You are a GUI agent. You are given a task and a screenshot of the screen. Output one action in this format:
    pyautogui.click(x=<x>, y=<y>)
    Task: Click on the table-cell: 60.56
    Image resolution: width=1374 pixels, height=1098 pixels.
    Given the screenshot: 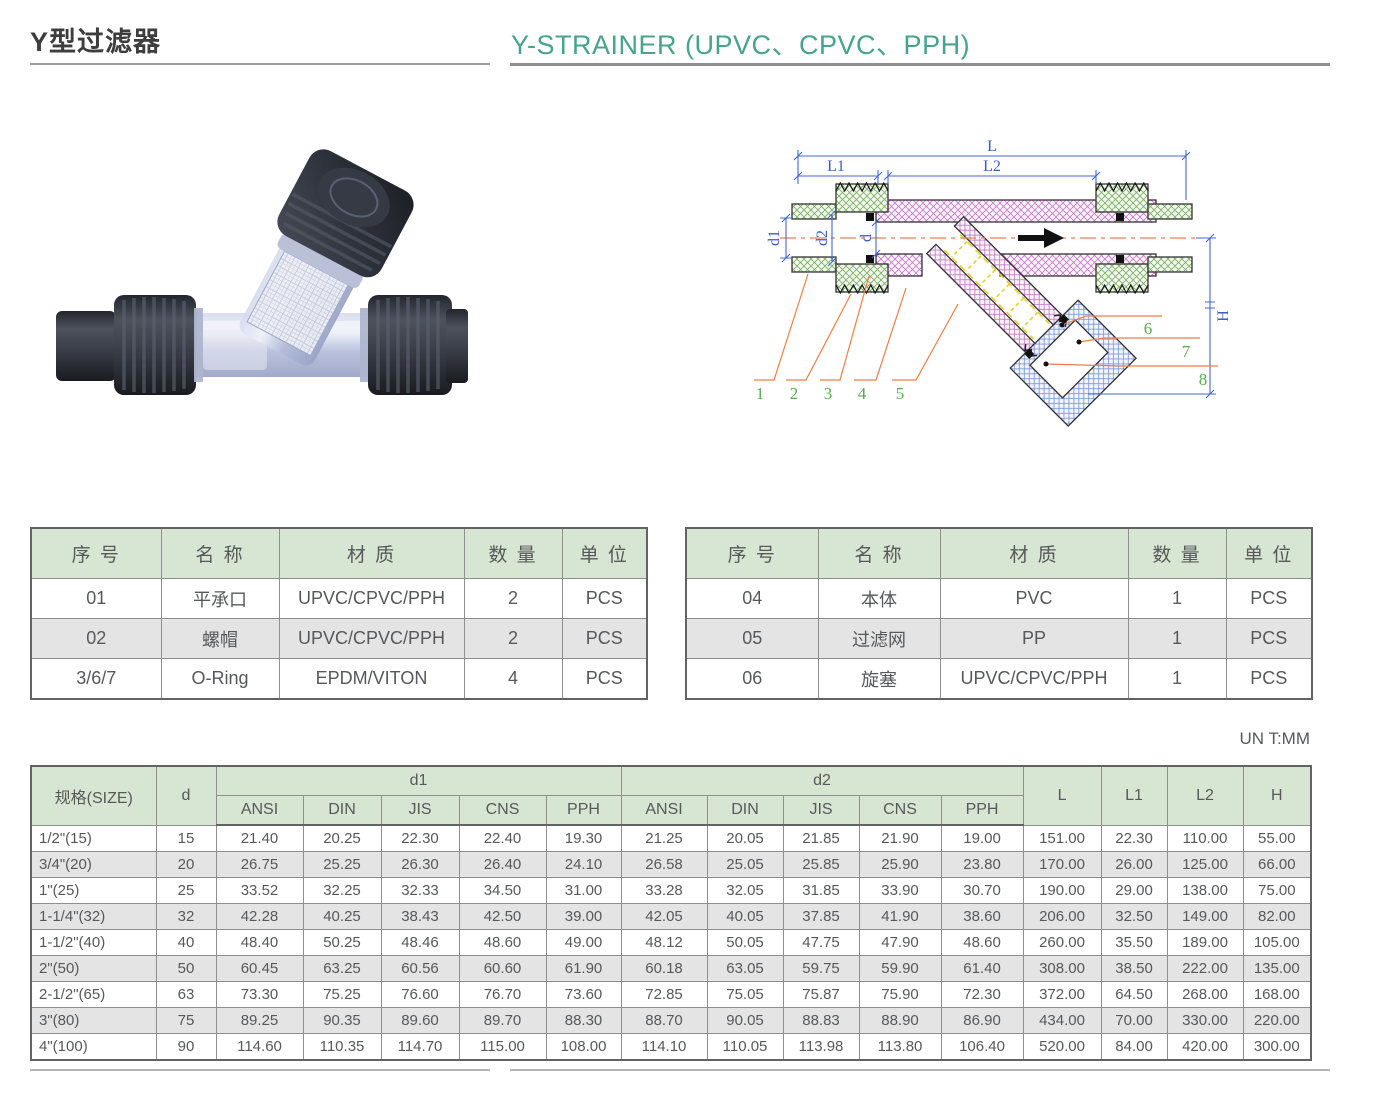 What is the action you would take?
    pyautogui.click(x=420, y=968)
    